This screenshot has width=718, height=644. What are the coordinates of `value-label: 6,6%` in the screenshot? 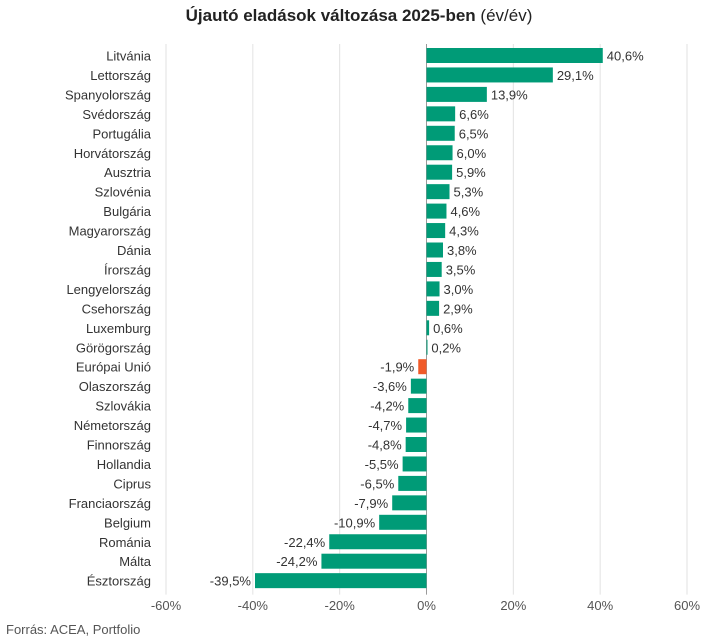 It's located at (474, 114).